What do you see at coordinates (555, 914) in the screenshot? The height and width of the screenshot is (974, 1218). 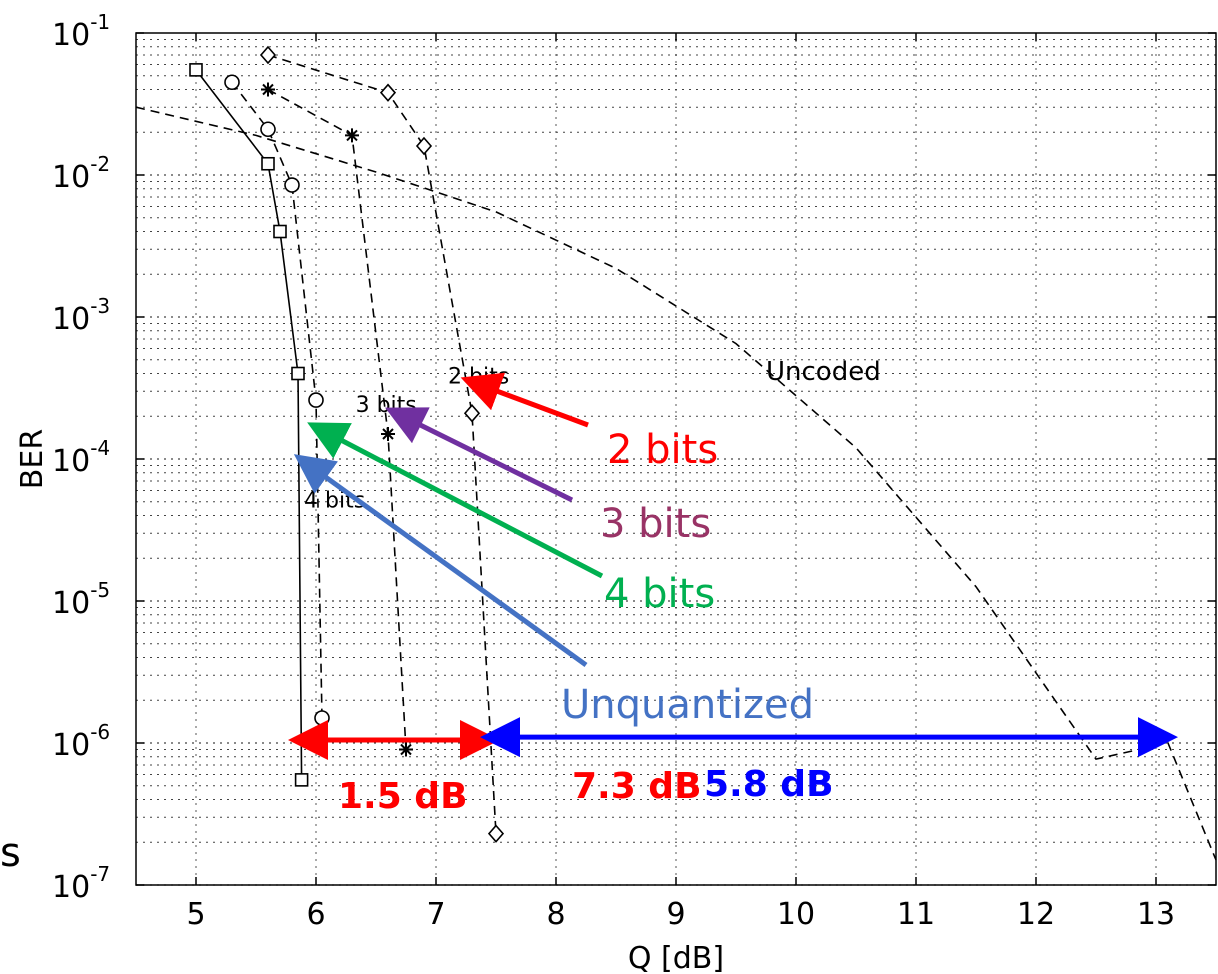 I see `x-tick-label: 8` at bounding box center [555, 914].